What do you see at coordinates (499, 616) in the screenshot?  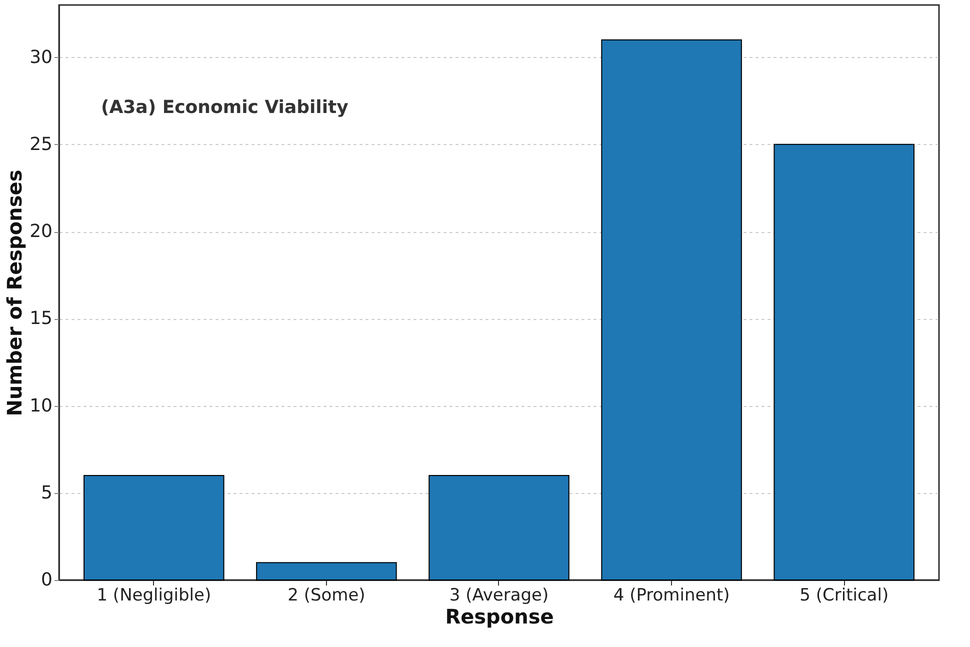 I see `x-axis-title: Response` at bounding box center [499, 616].